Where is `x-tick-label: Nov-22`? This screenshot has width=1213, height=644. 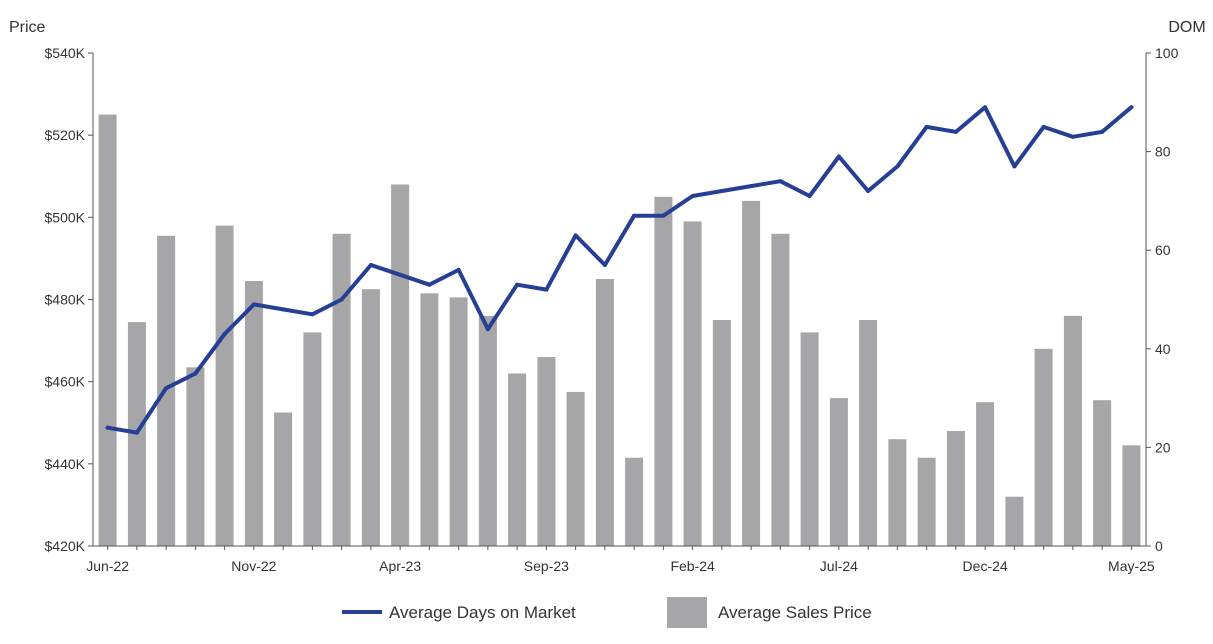 x-tick-label: Nov-22 is located at coordinates (253, 566).